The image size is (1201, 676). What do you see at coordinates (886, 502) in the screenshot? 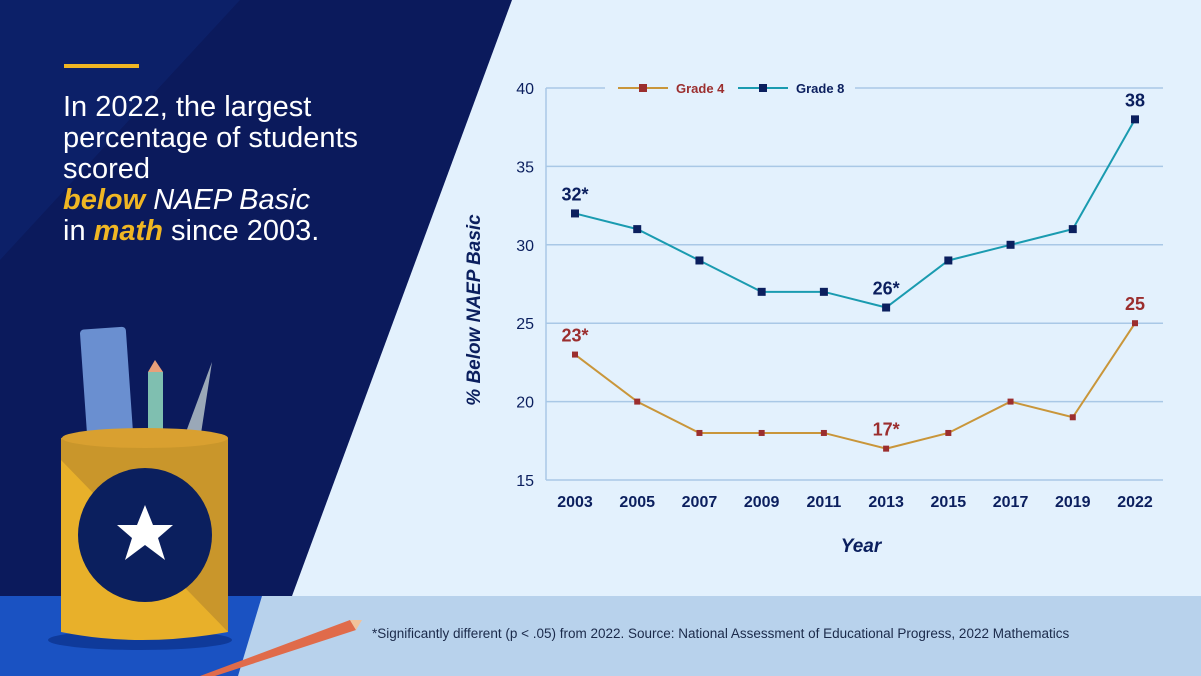
I see `x-tick-label: 2013` at bounding box center [886, 502].